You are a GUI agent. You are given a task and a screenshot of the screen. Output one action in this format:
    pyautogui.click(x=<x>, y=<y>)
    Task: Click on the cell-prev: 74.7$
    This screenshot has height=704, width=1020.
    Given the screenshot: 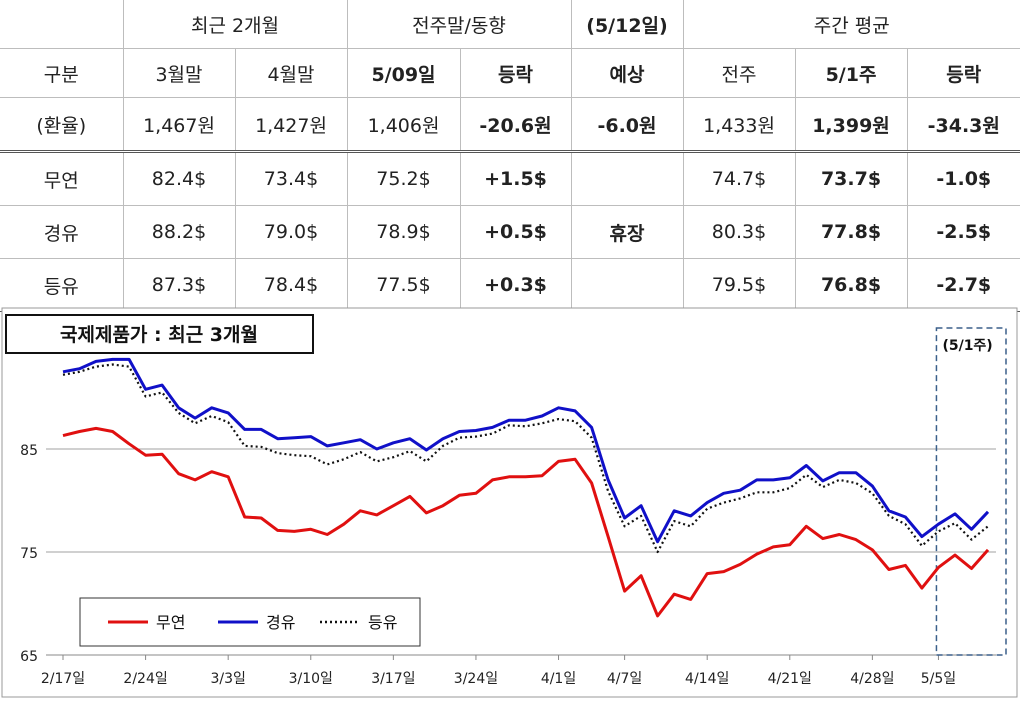 What is the action you would take?
    pyautogui.click(x=738, y=178)
    